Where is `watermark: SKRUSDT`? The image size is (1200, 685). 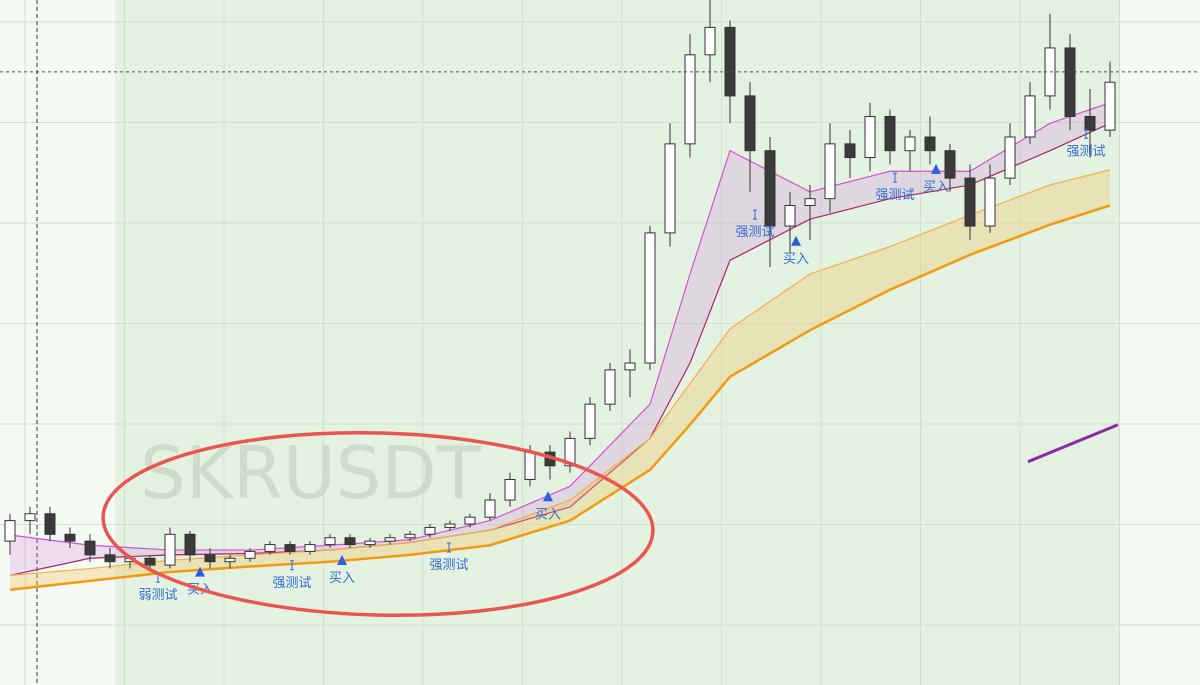 watermark: SKRUSDT is located at coordinates (311, 473).